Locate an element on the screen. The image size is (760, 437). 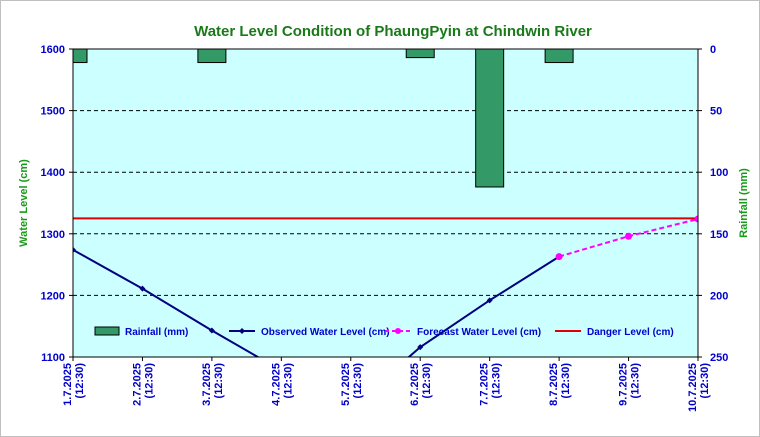
x-tick-date: 7.7.2025 is located at coordinates (485, 384).